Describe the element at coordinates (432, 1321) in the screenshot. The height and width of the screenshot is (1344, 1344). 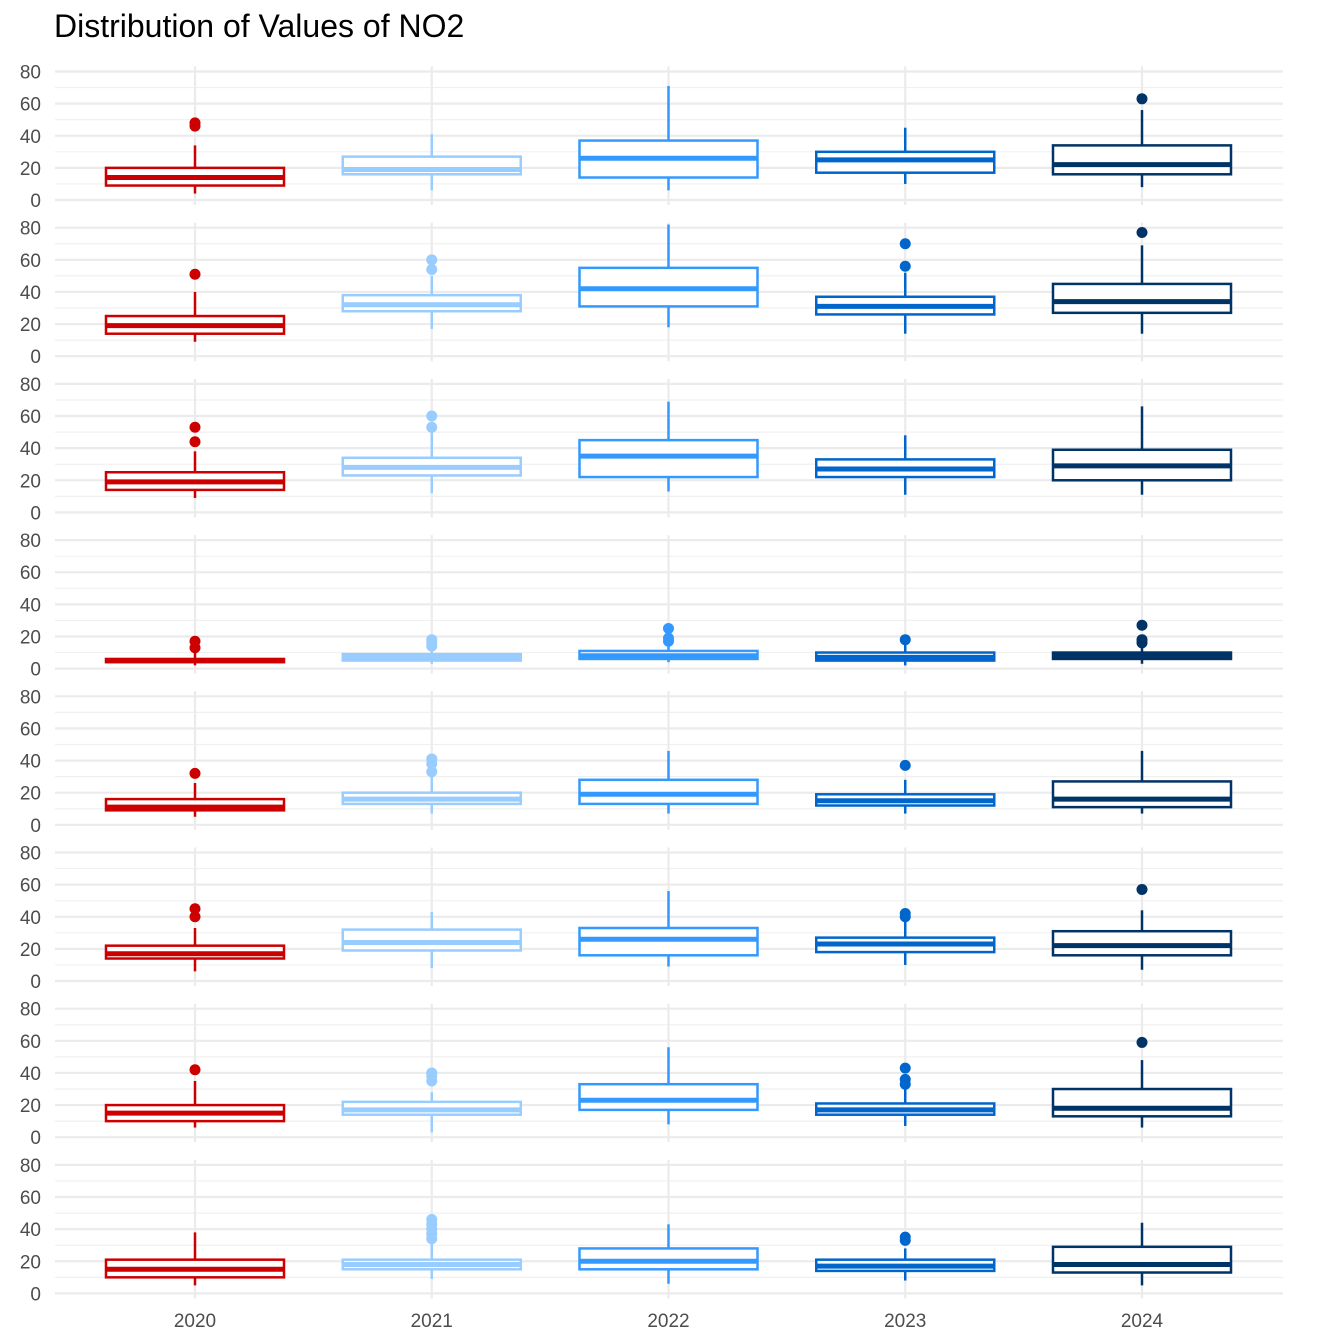
I see `x-tick-label: 2021` at that location.